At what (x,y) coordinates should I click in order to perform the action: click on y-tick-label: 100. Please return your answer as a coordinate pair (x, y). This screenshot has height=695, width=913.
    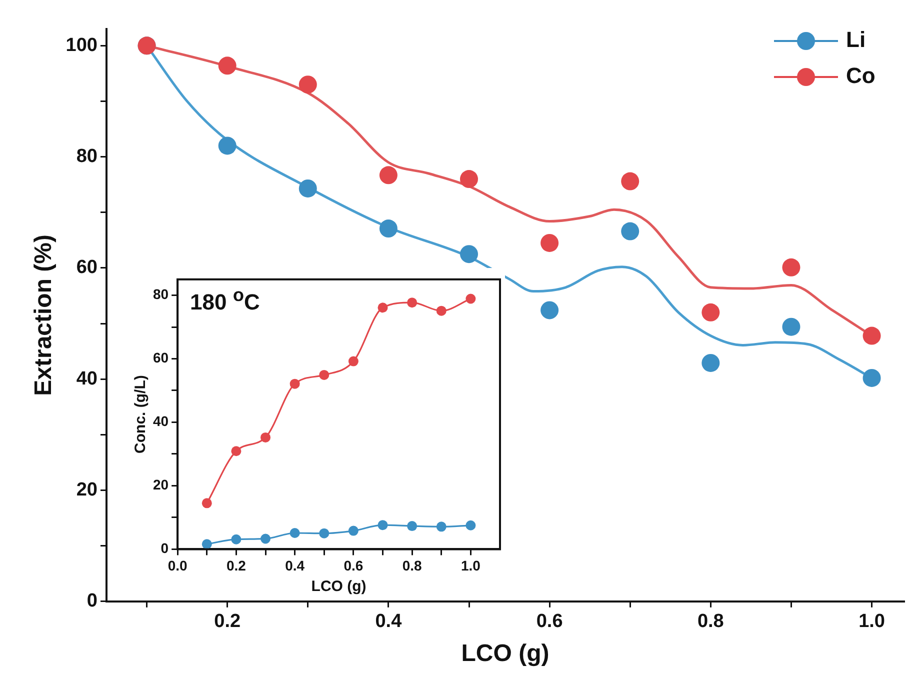
    Looking at the image, I should click on (82, 45).